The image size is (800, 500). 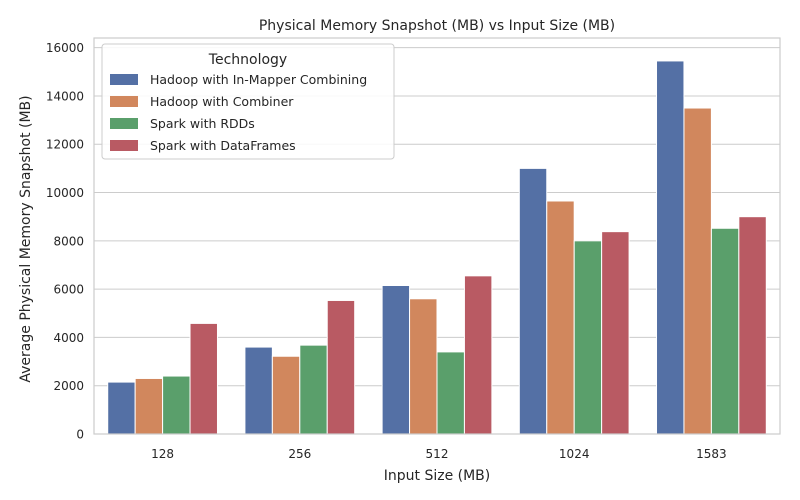 What do you see at coordinates (65, 48) in the screenshot?
I see `y-tick-label: 16000` at bounding box center [65, 48].